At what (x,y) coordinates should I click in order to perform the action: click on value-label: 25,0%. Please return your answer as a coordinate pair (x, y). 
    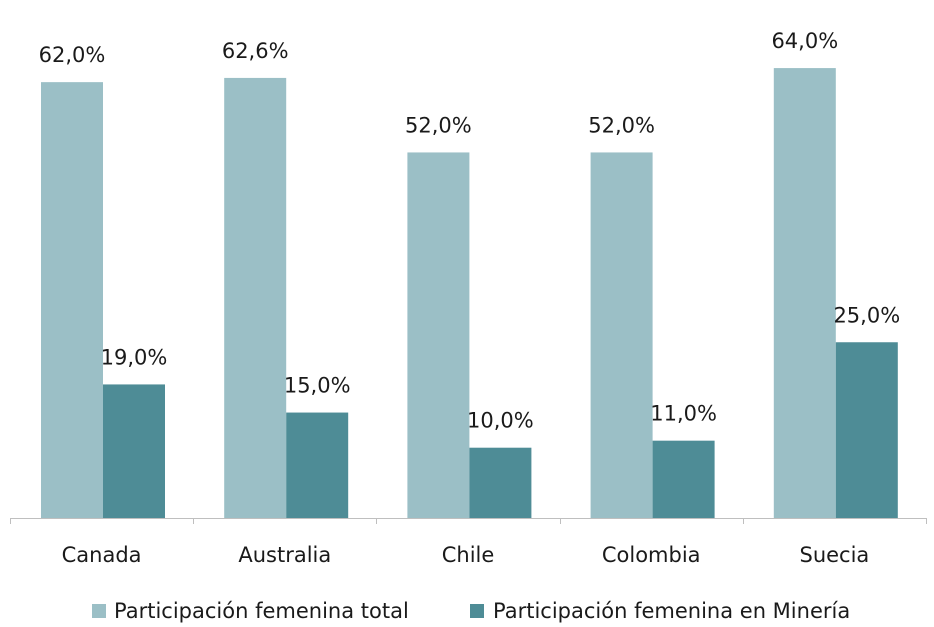
    Looking at the image, I should click on (866, 315).